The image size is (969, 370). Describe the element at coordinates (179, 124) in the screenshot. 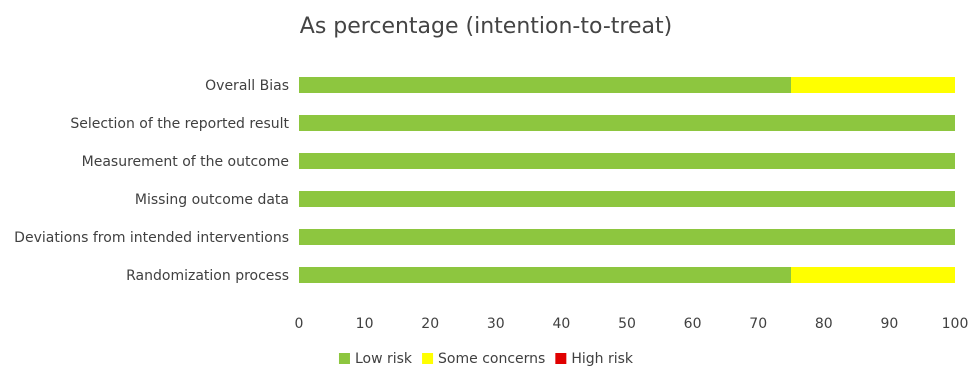

I see `category-label: Selection of the reported result` at that location.